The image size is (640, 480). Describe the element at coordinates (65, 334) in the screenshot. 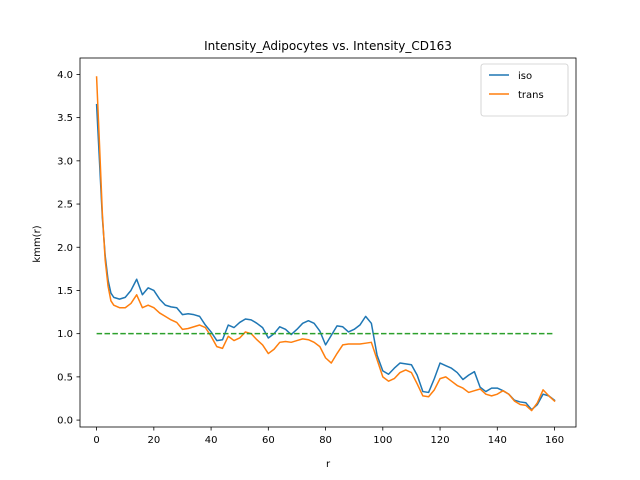

I see `y-tick-label: 1.0` at that location.